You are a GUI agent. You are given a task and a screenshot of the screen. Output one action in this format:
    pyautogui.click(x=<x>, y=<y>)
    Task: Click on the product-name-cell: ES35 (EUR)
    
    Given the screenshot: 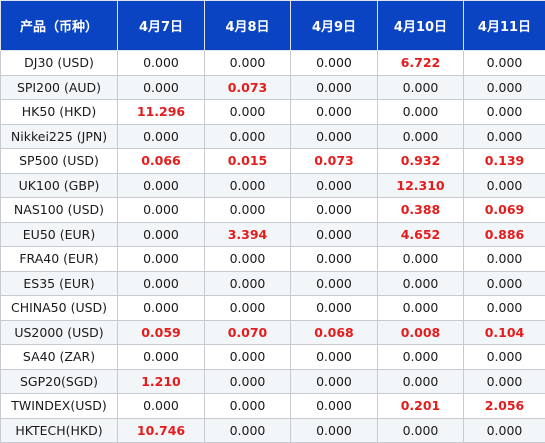 What is the action you would take?
    pyautogui.click(x=59, y=283)
    